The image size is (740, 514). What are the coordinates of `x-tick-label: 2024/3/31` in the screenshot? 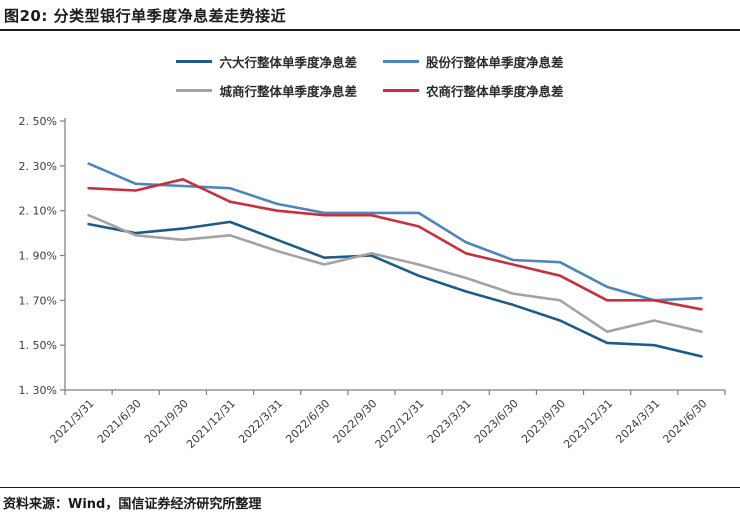 It's located at (637, 421).